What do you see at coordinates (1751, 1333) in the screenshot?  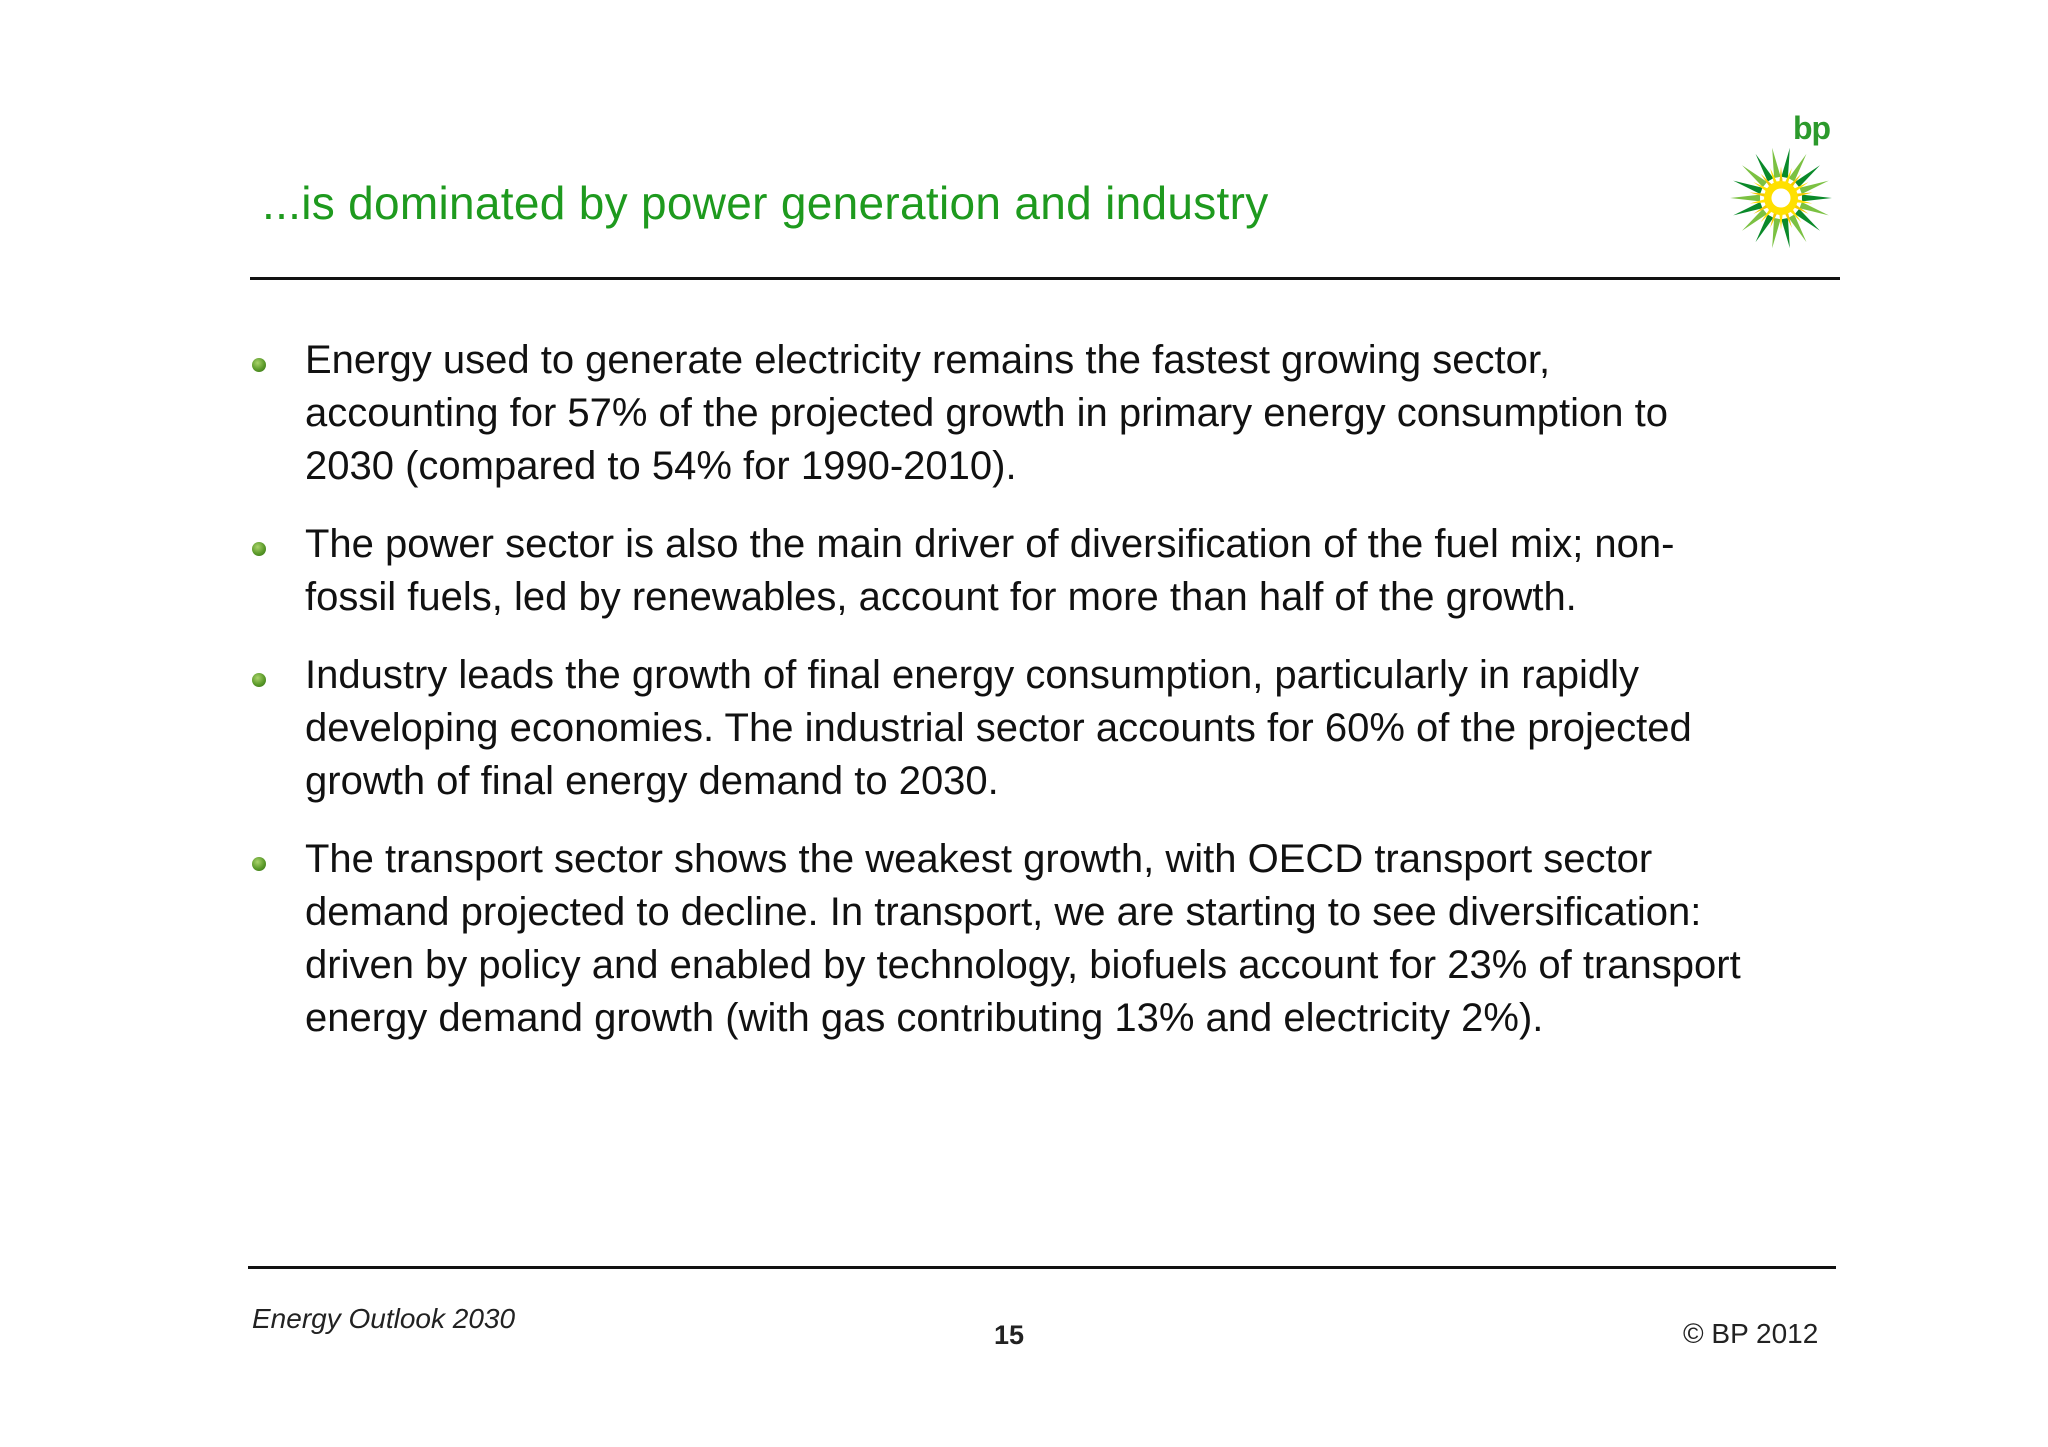 I see `copyright-notice: © BP 2012` at bounding box center [1751, 1333].